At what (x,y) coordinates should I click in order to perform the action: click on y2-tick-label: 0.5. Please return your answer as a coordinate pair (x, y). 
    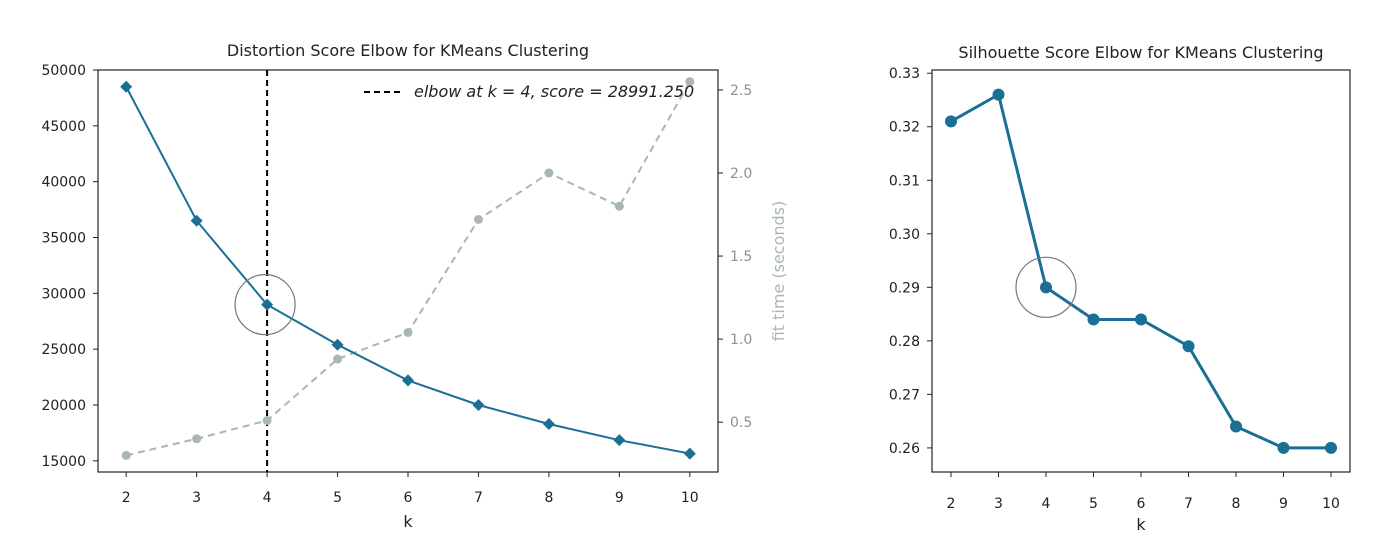
    Looking at the image, I should click on (741, 423).